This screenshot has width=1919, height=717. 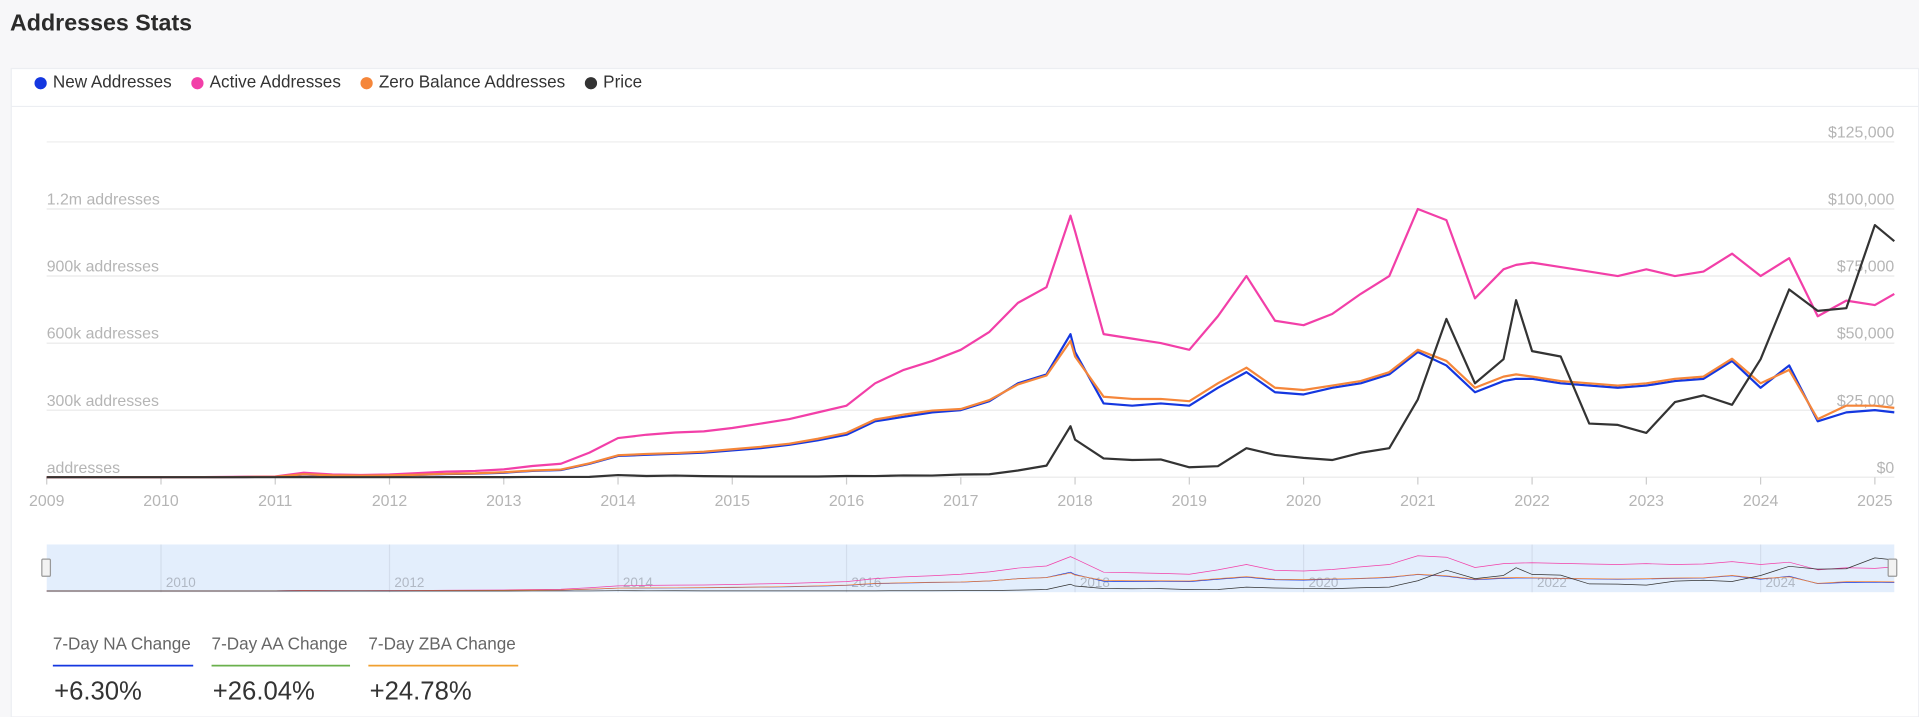 I want to click on y-tick-label: addresses, so click(x=83, y=468).